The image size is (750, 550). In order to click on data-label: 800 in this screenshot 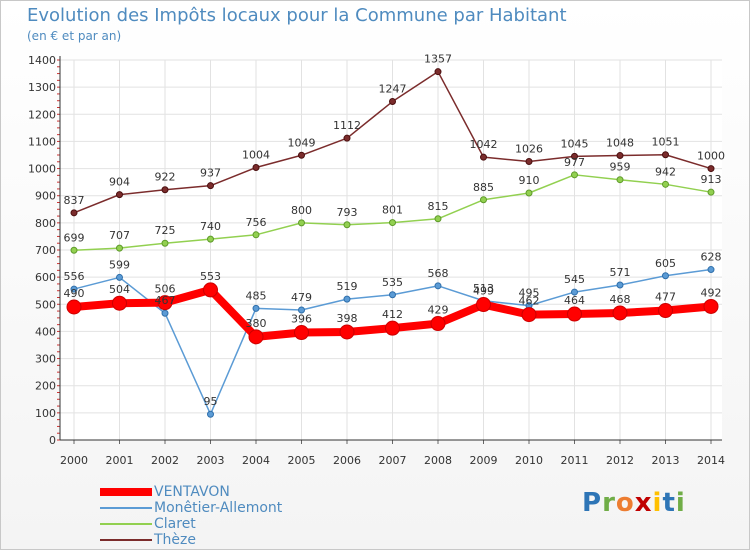, I will do `click(301, 210)`.